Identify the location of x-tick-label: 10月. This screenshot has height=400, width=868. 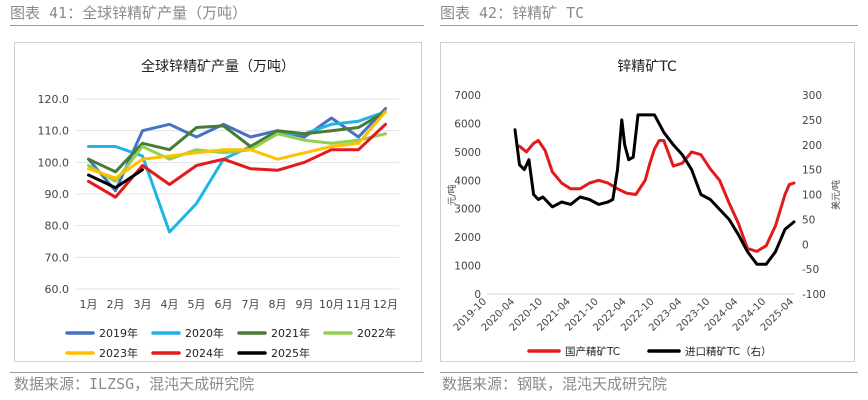
(331, 304).